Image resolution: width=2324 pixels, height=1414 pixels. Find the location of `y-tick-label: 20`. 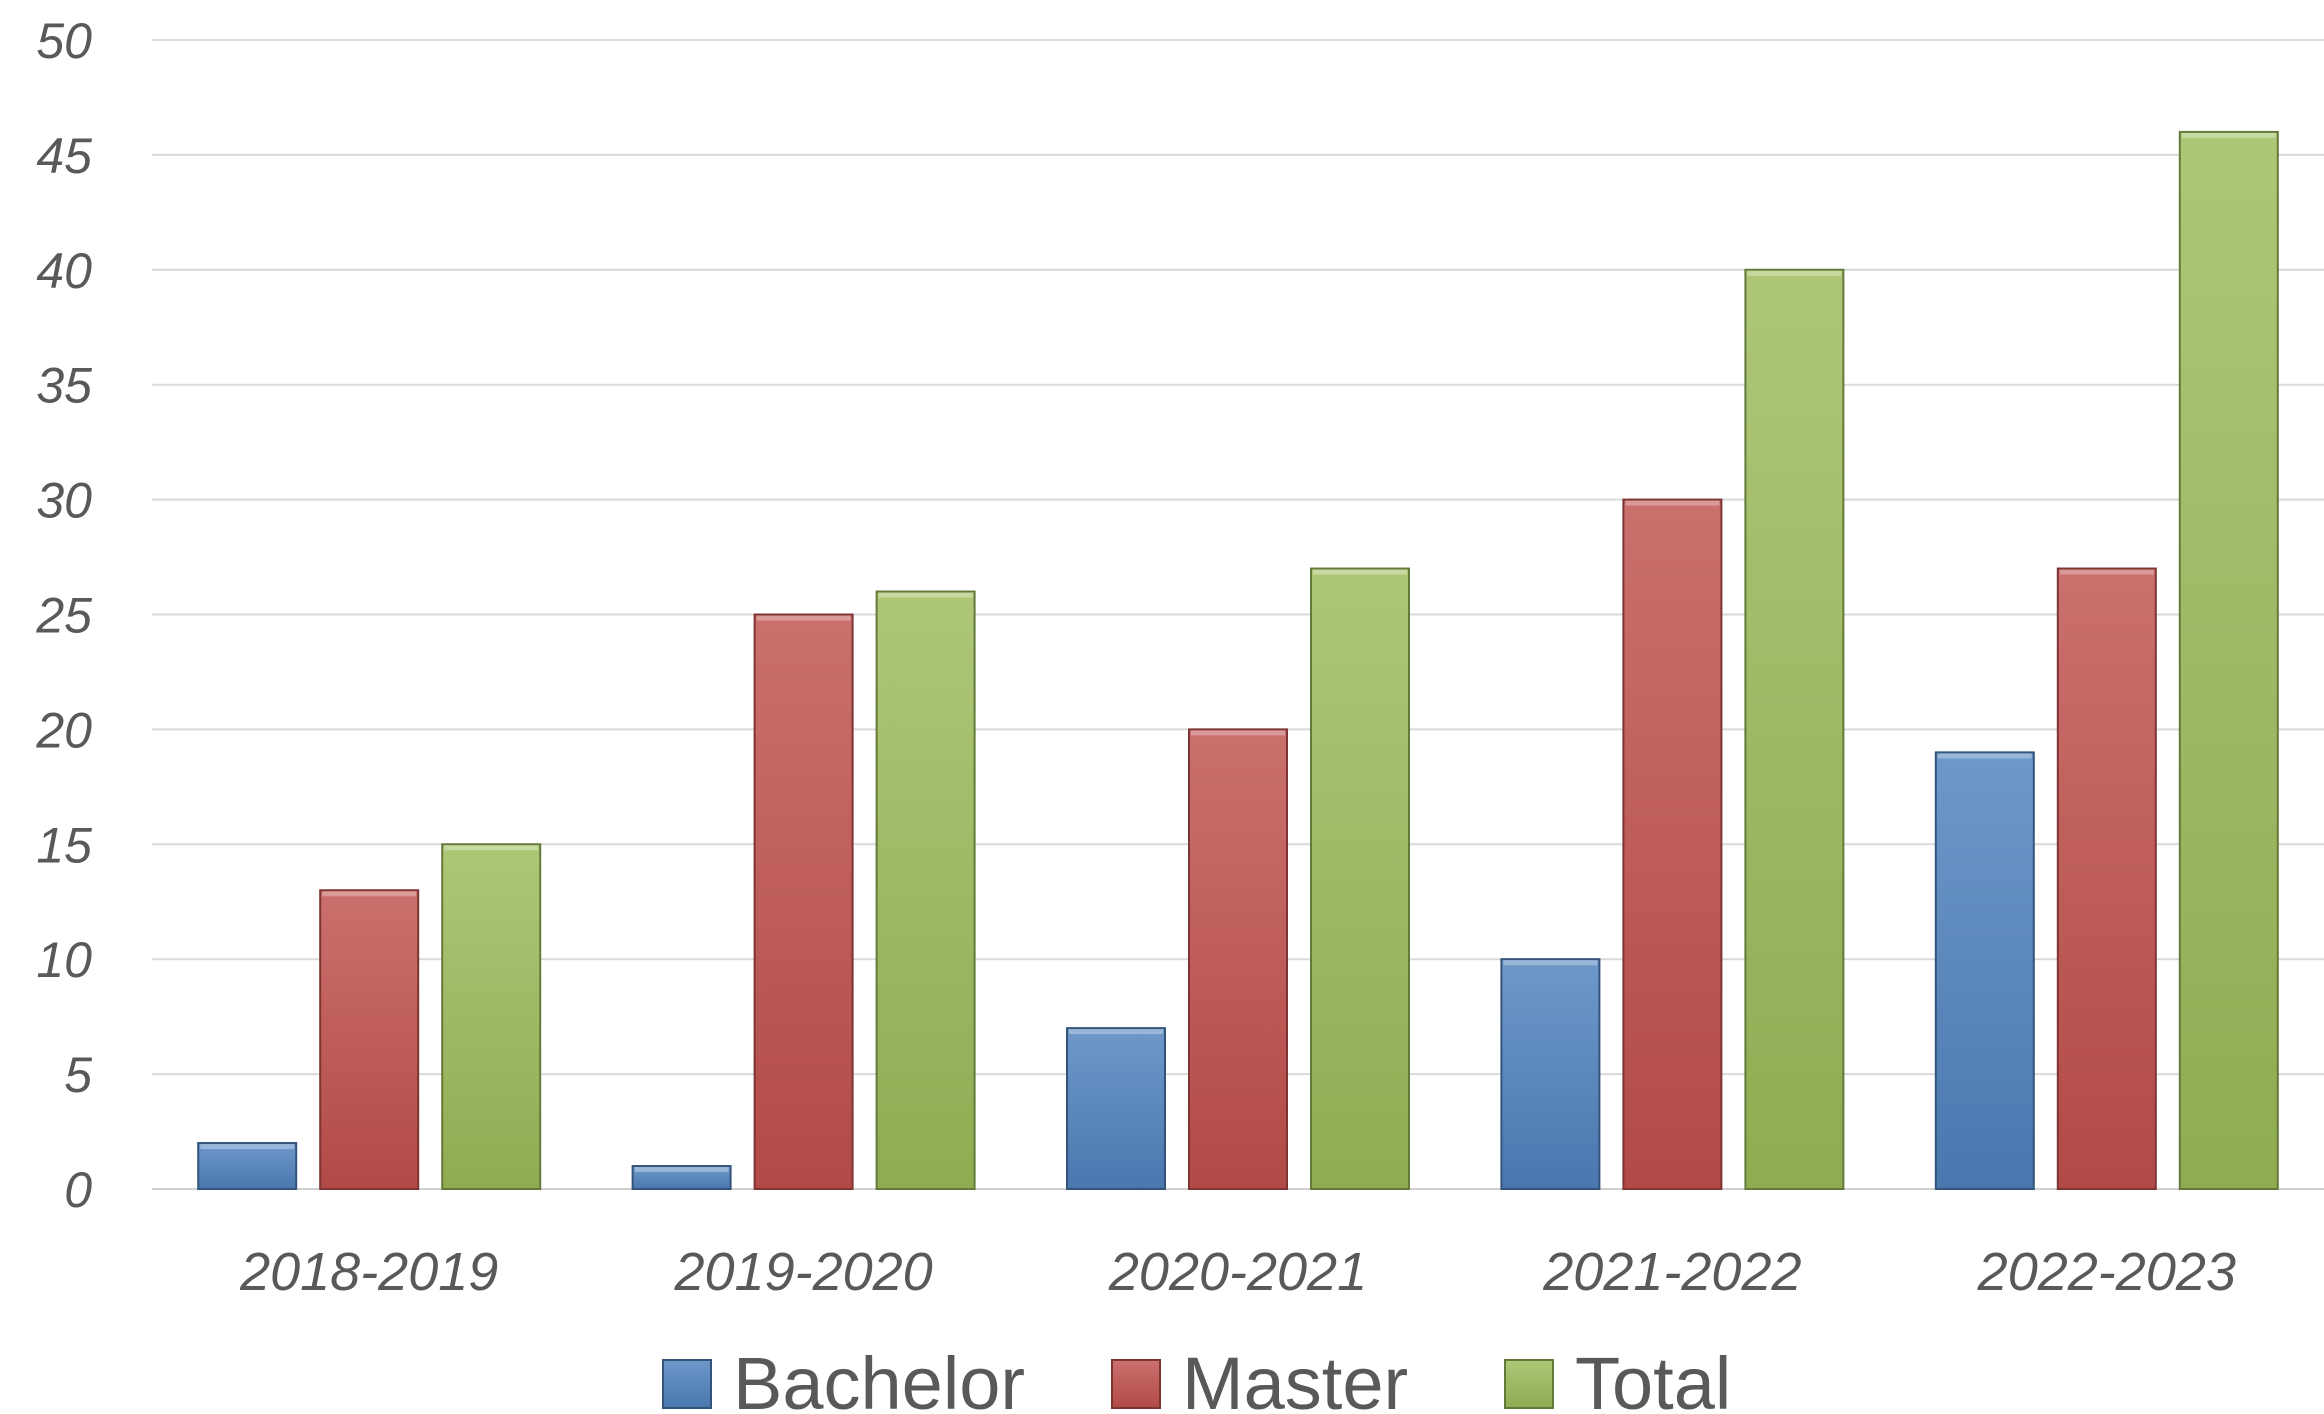

y-tick-label: 20 is located at coordinates (63, 730).